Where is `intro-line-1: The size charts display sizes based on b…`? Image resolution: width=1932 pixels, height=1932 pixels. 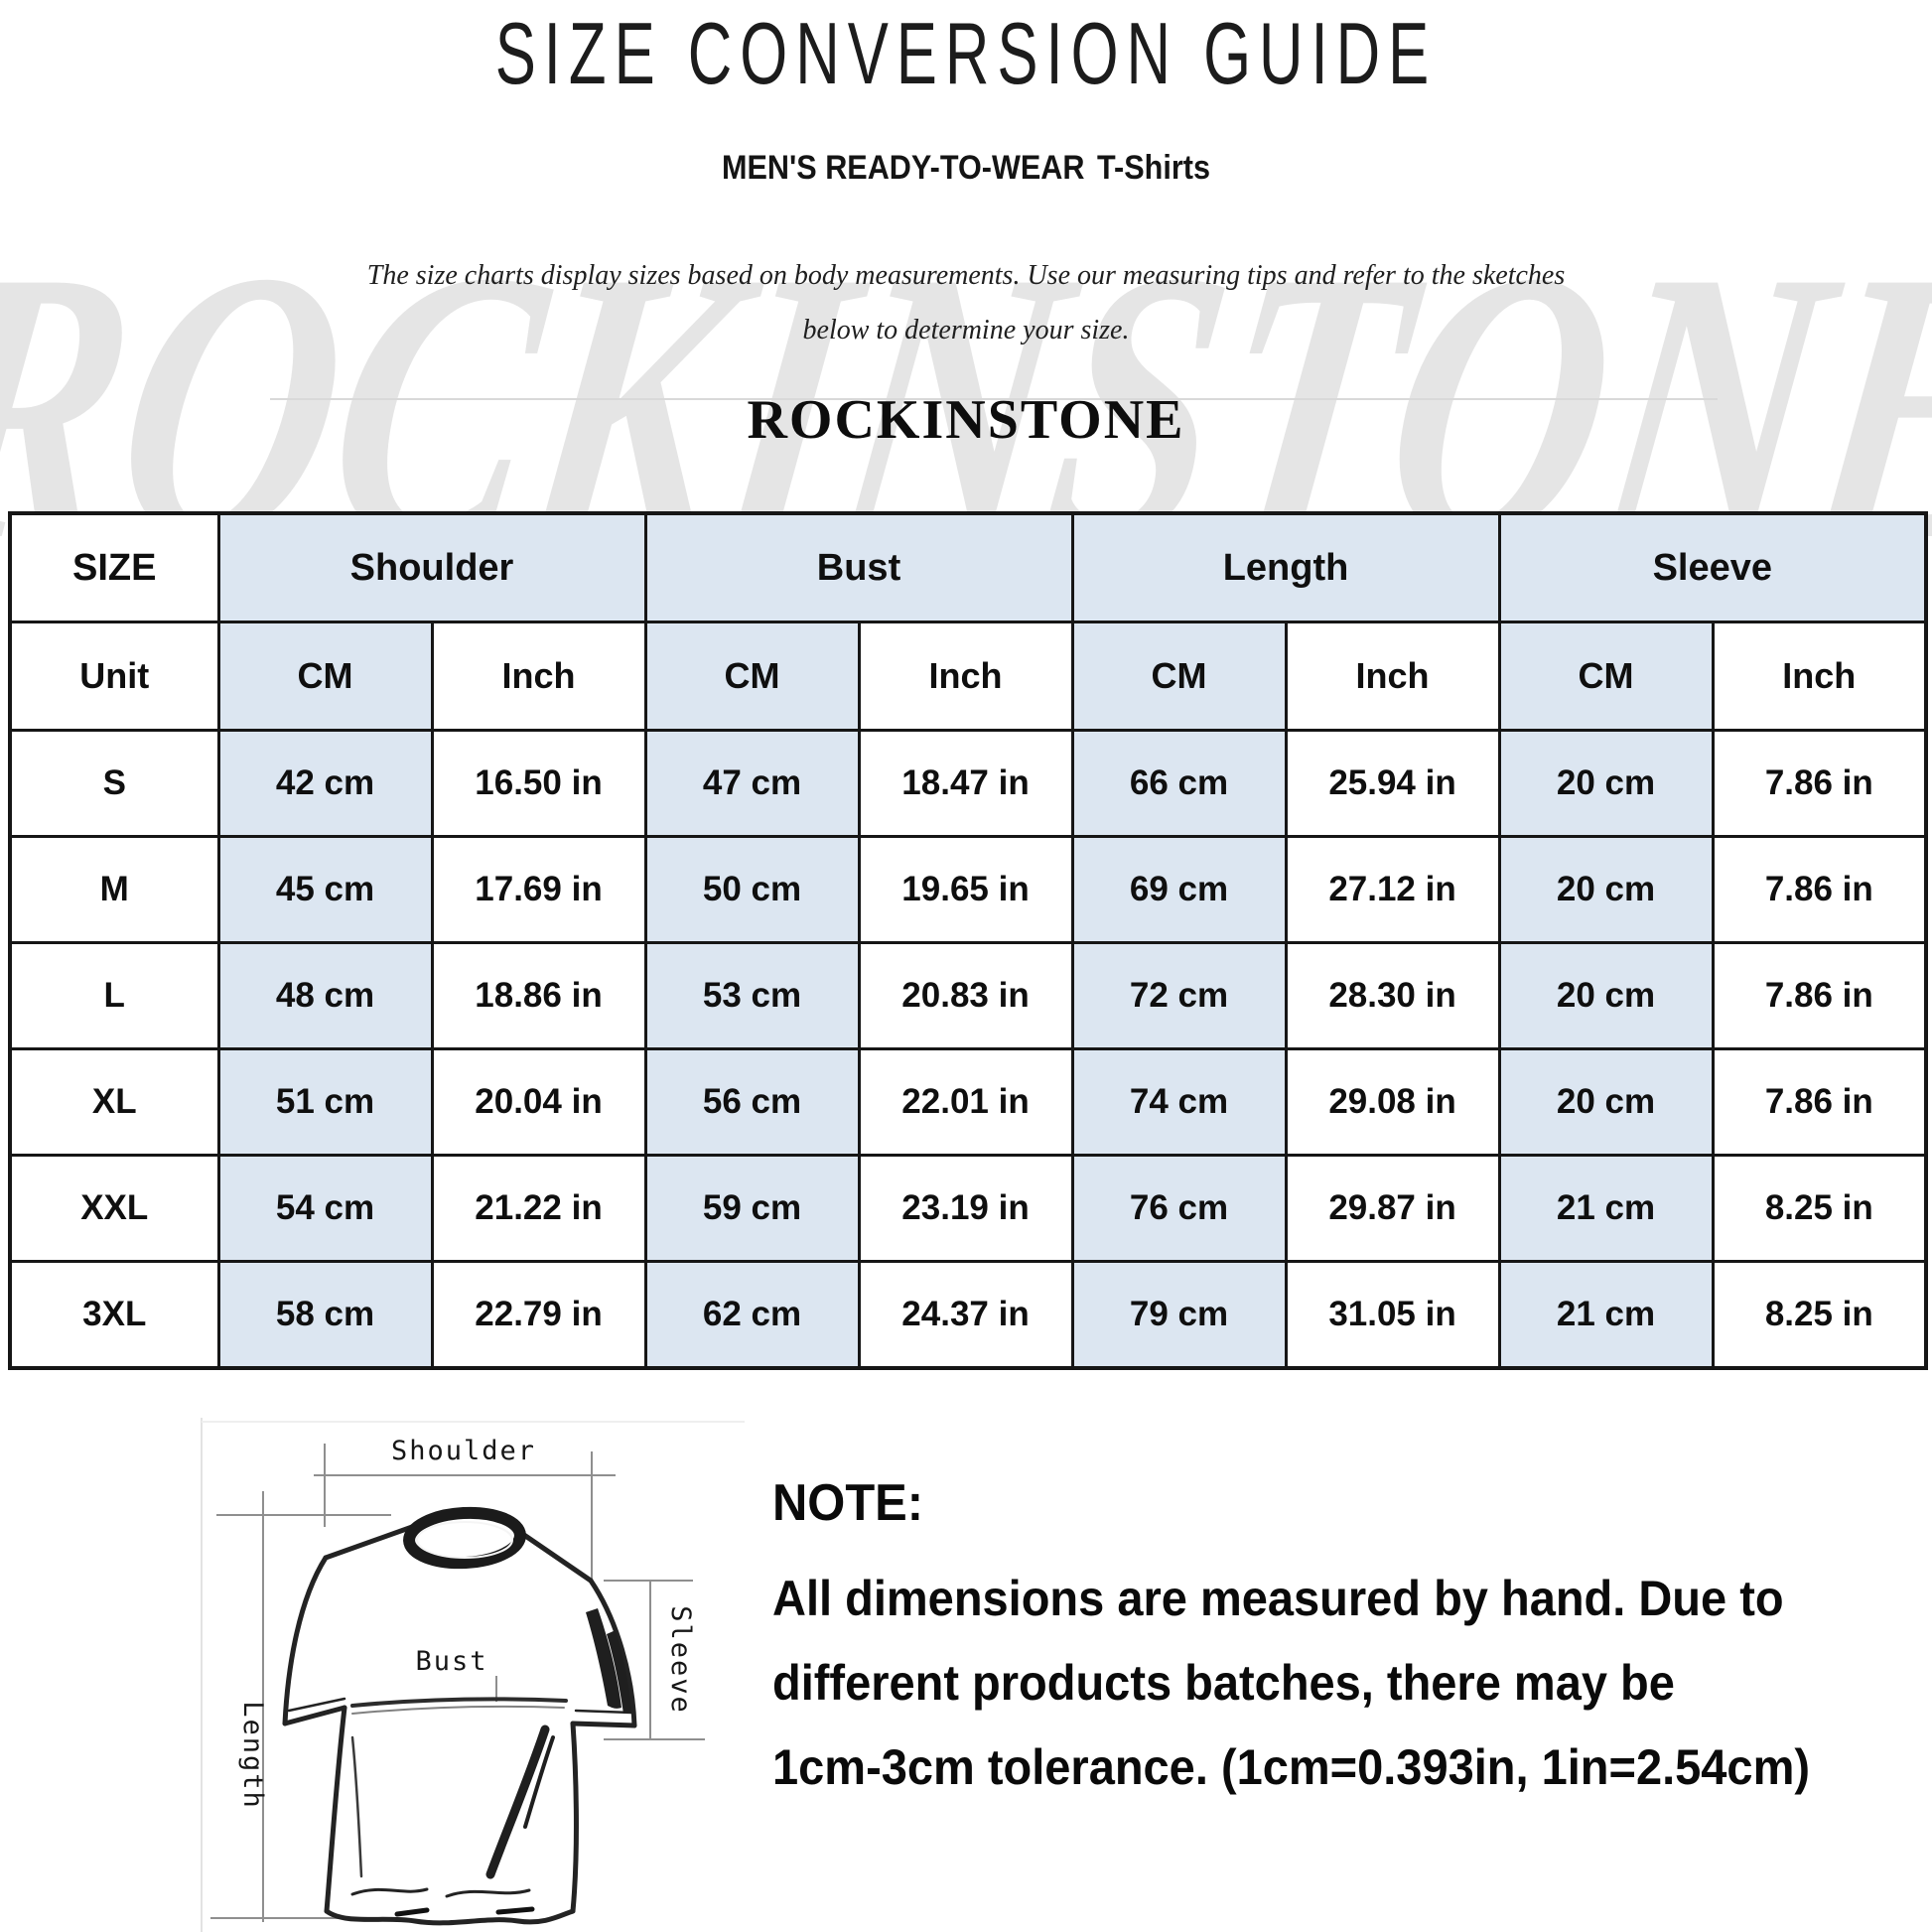
intro-line-1: The size charts display sizes based on b… is located at coordinates (966, 275).